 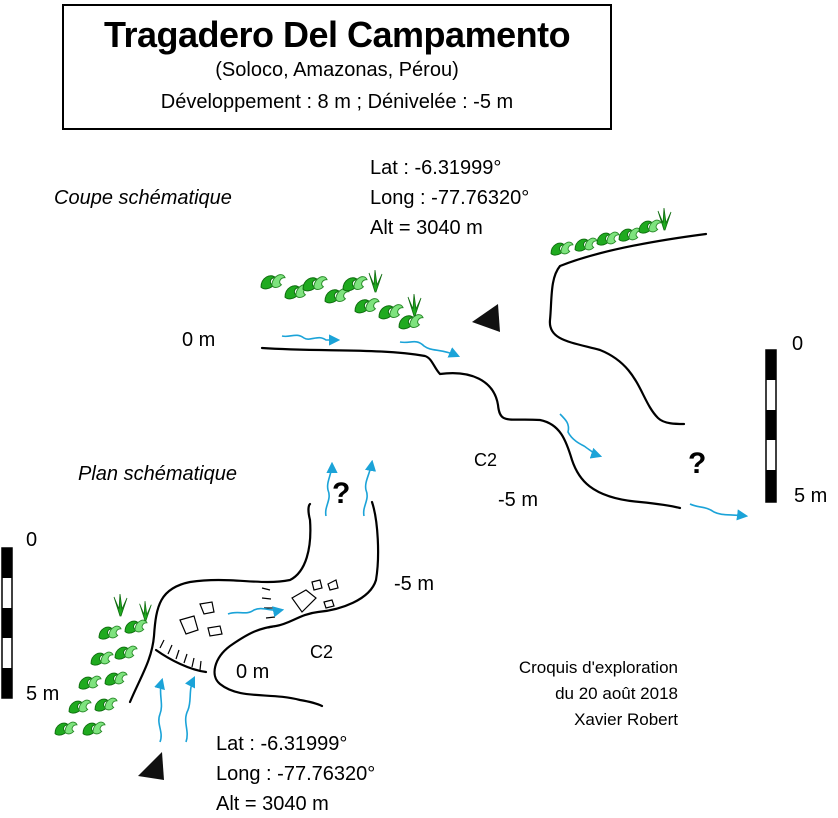 I want to click on plan-passage-label: C2, so click(x=322, y=652).